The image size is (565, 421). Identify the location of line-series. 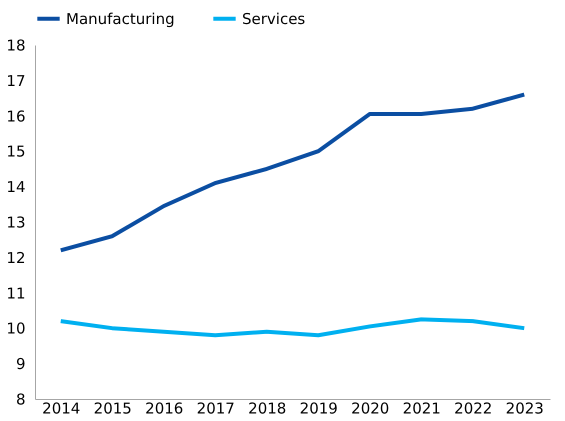
(292, 327).